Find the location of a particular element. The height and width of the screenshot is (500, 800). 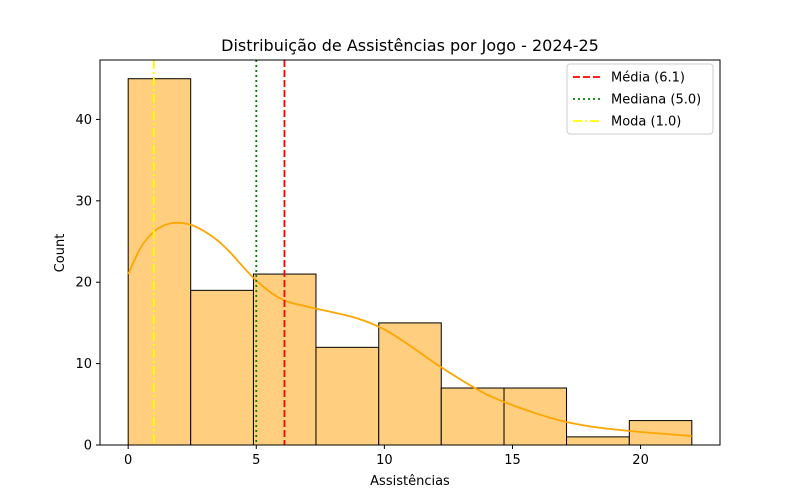

legend-label: Média (6.1) is located at coordinates (648, 78).